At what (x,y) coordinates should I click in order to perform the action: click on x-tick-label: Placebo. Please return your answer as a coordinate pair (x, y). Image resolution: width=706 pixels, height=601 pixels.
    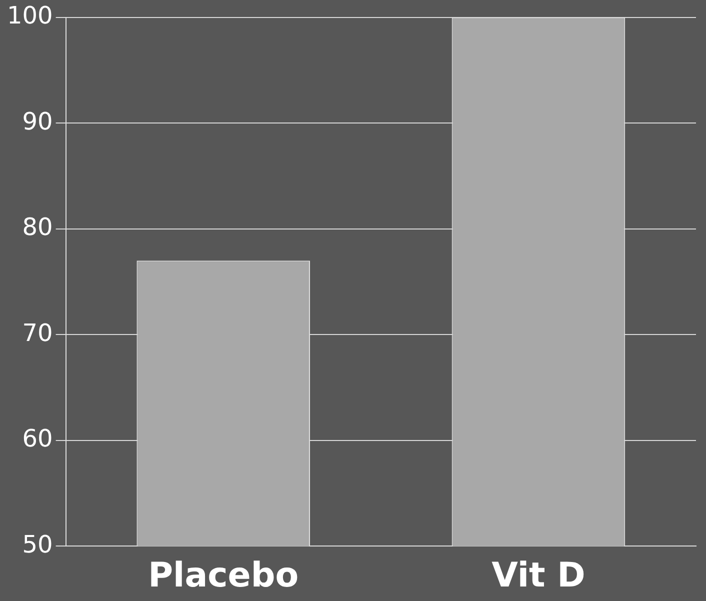
    Looking at the image, I should click on (223, 575).